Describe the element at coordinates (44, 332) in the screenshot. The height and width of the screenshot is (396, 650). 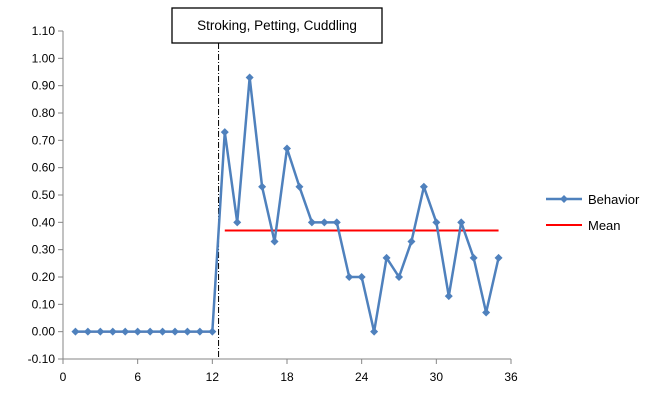
I see `y-tick-label: 0.00` at that location.